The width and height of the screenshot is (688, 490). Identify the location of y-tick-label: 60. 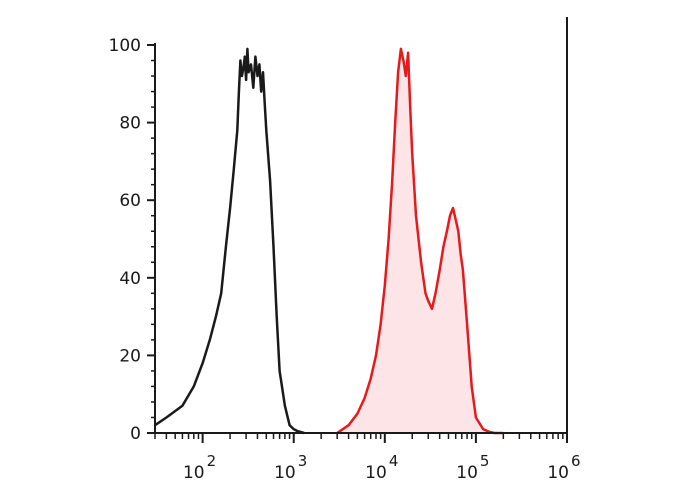
(130, 201).